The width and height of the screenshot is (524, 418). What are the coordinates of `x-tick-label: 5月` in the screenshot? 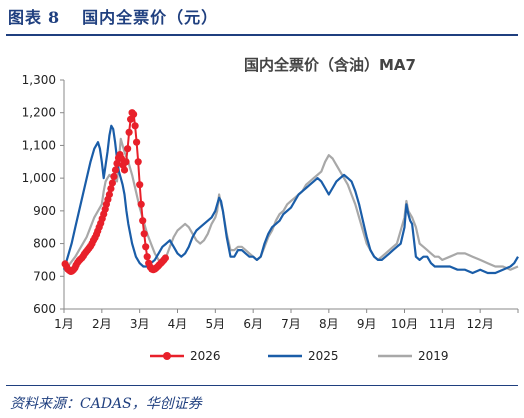 It's located at (216, 324).